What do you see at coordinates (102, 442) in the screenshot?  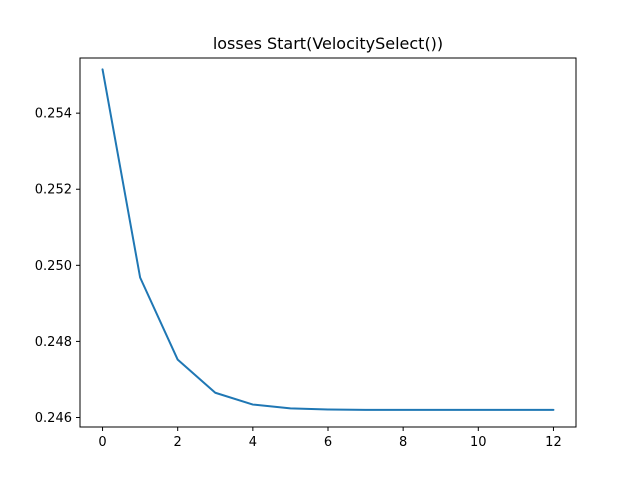 I see `x-tick-label: 0` at bounding box center [102, 442].